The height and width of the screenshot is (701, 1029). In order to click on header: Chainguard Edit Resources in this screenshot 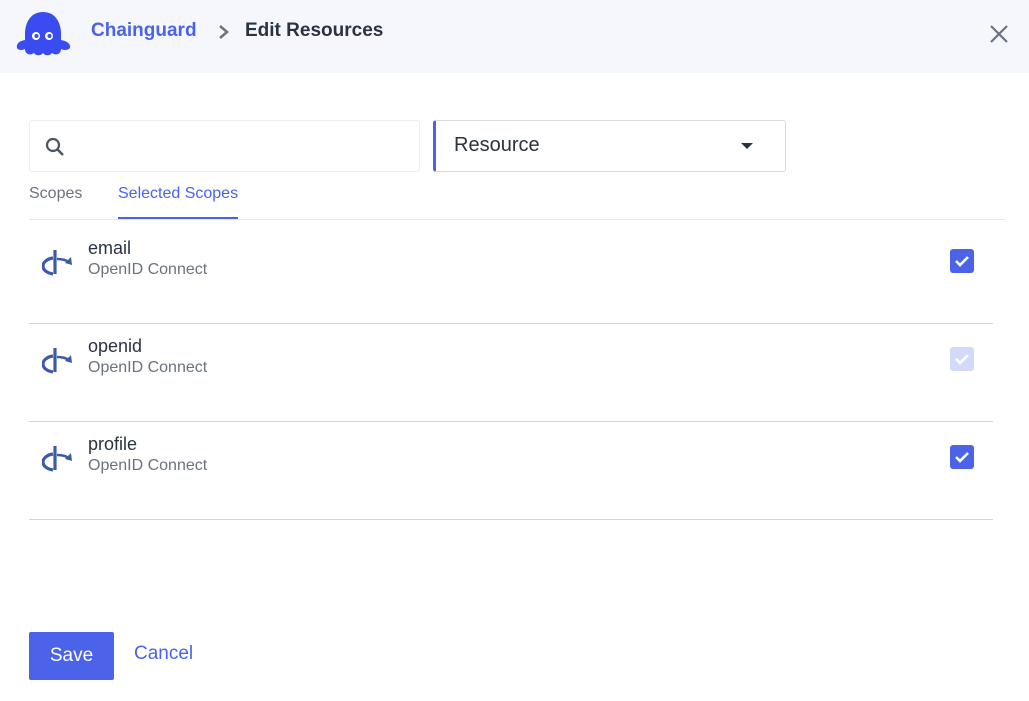, I will do `click(514, 36)`.